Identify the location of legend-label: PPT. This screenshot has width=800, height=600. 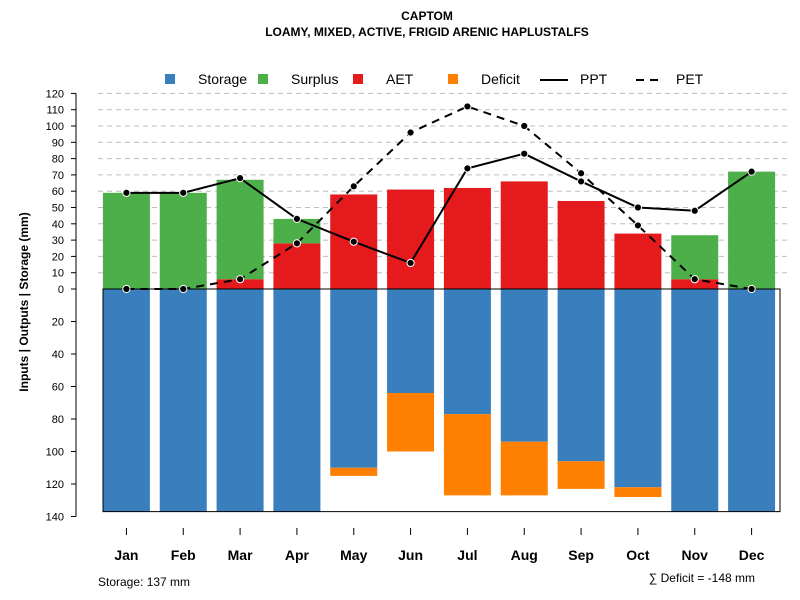
(594, 79).